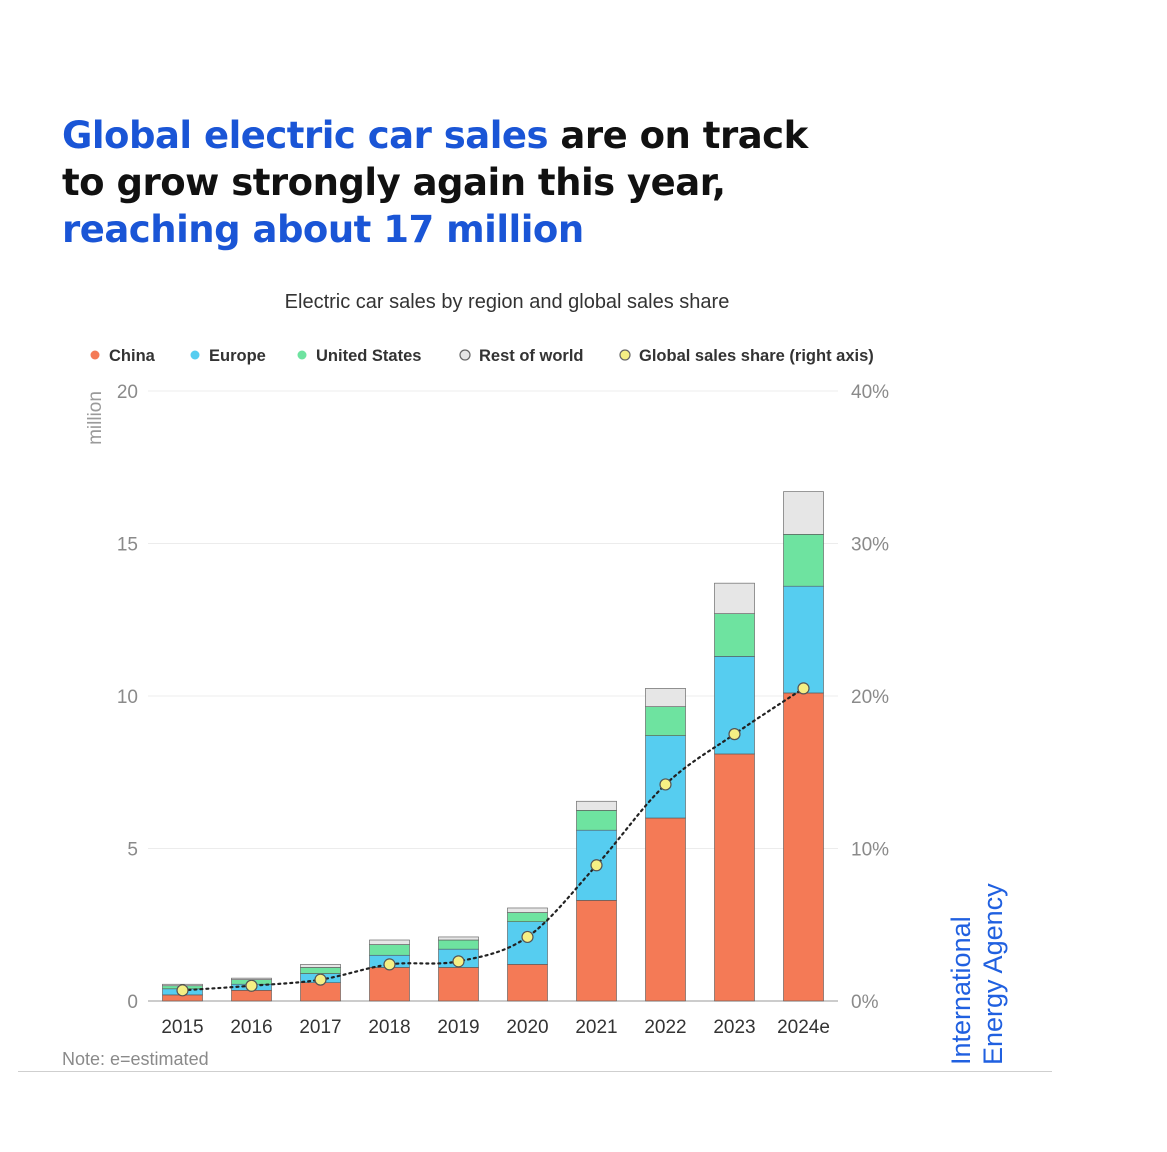  Describe the element at coordinates (465, 355) in the screenshot. I see `legend-marker-rest-of-world` at that location.